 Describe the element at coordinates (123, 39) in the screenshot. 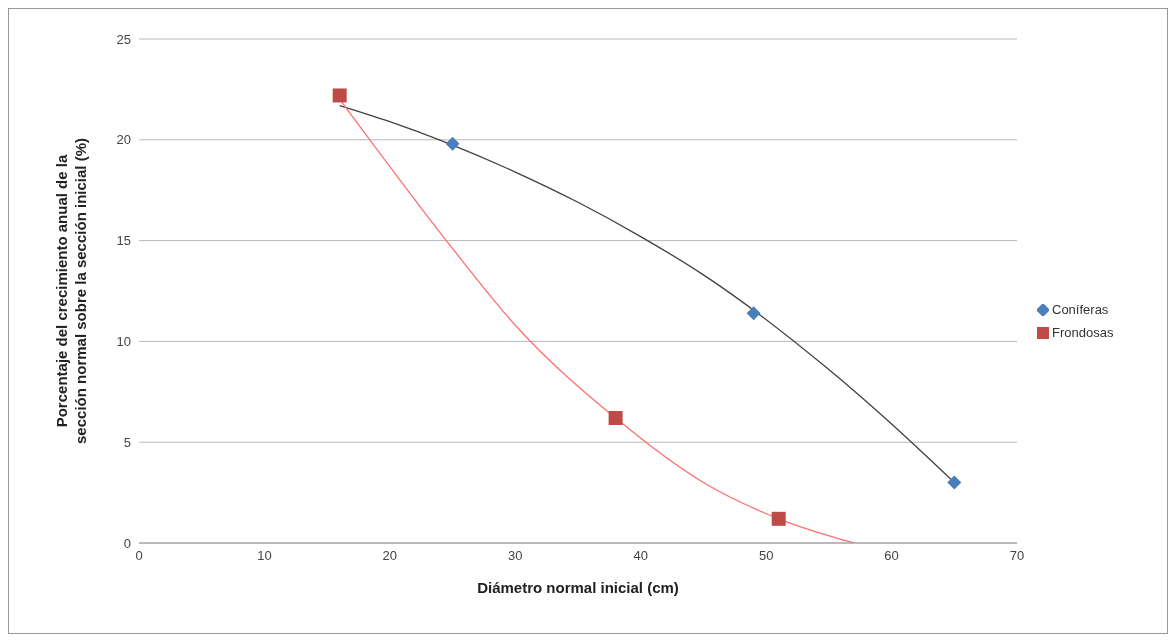

I see `y-tick-label: 25` at that location.